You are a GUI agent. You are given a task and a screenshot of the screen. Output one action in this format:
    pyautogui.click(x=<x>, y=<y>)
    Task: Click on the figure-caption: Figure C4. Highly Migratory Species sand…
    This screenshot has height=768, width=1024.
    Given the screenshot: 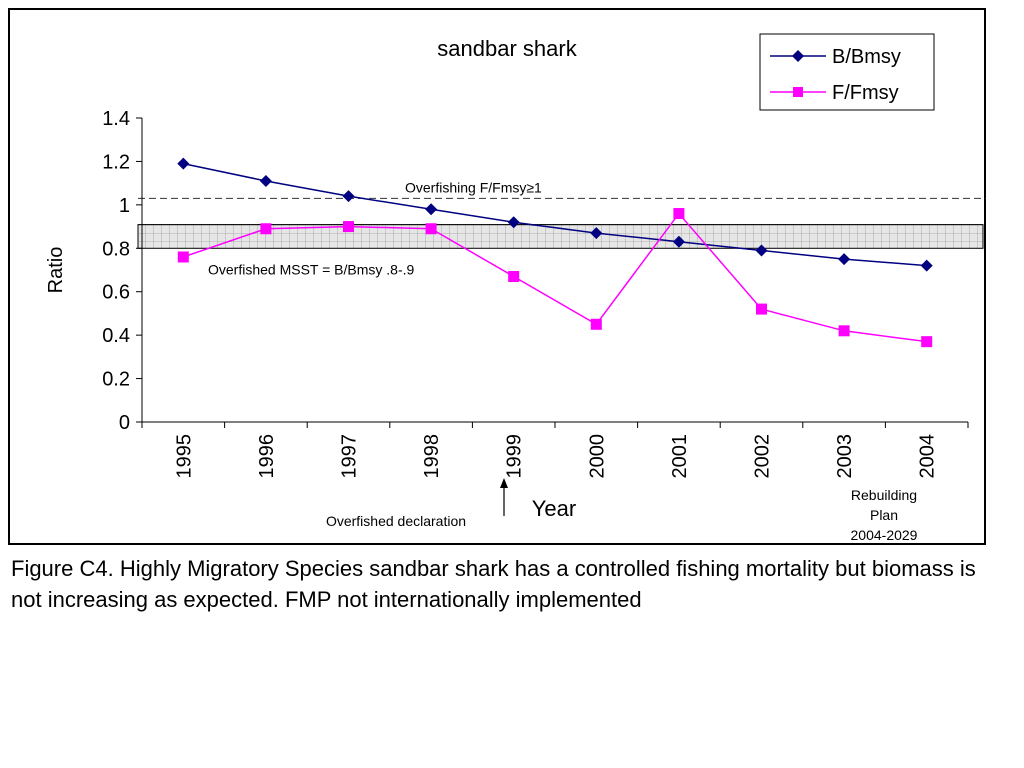 What is the action you would take?
    pyautogui.click(x=493, y=584)
    